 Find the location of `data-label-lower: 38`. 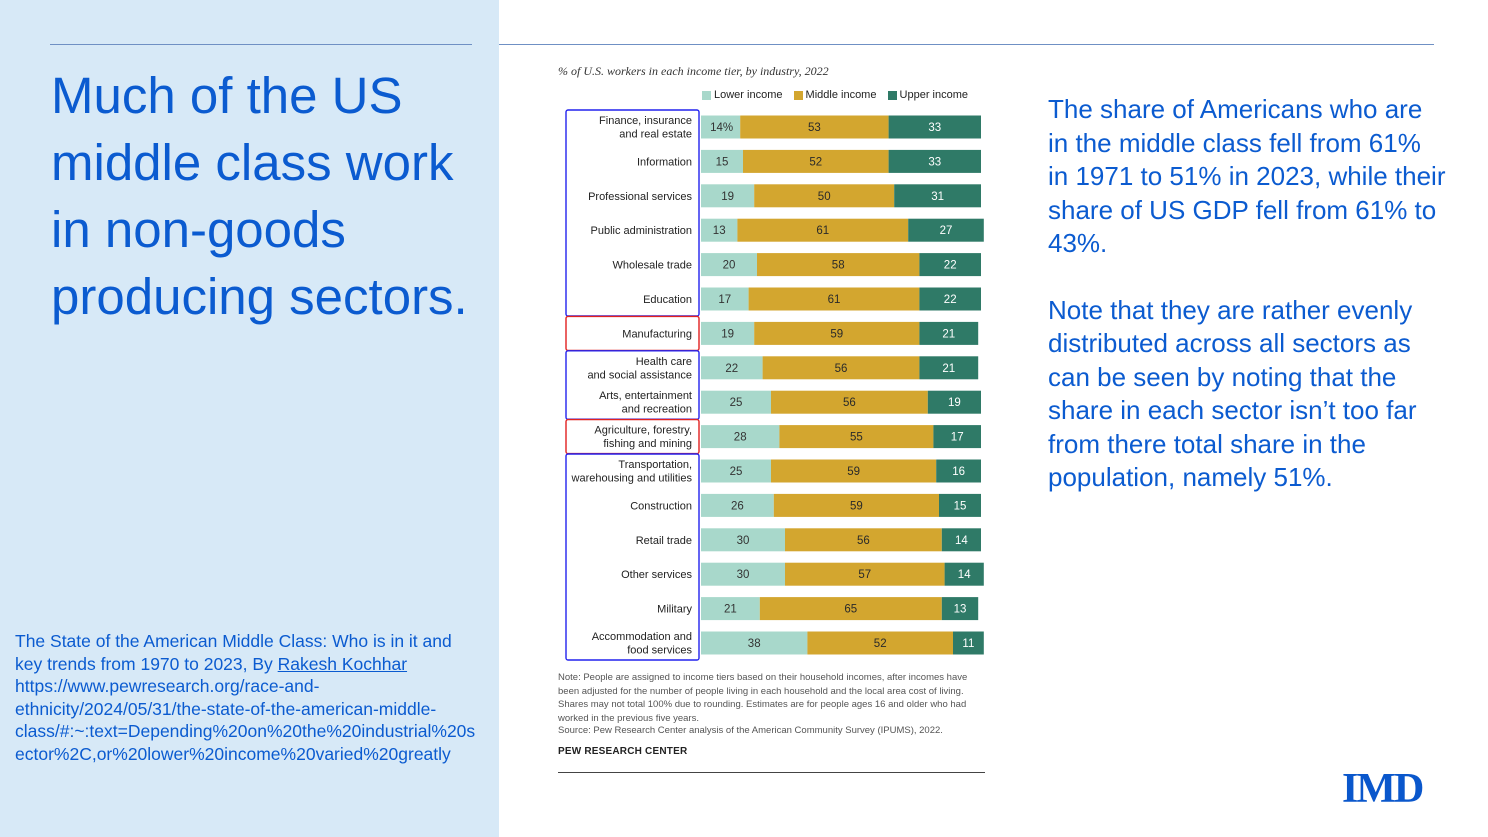

data-label-lower: 38 is located at coordinates (754, 644).